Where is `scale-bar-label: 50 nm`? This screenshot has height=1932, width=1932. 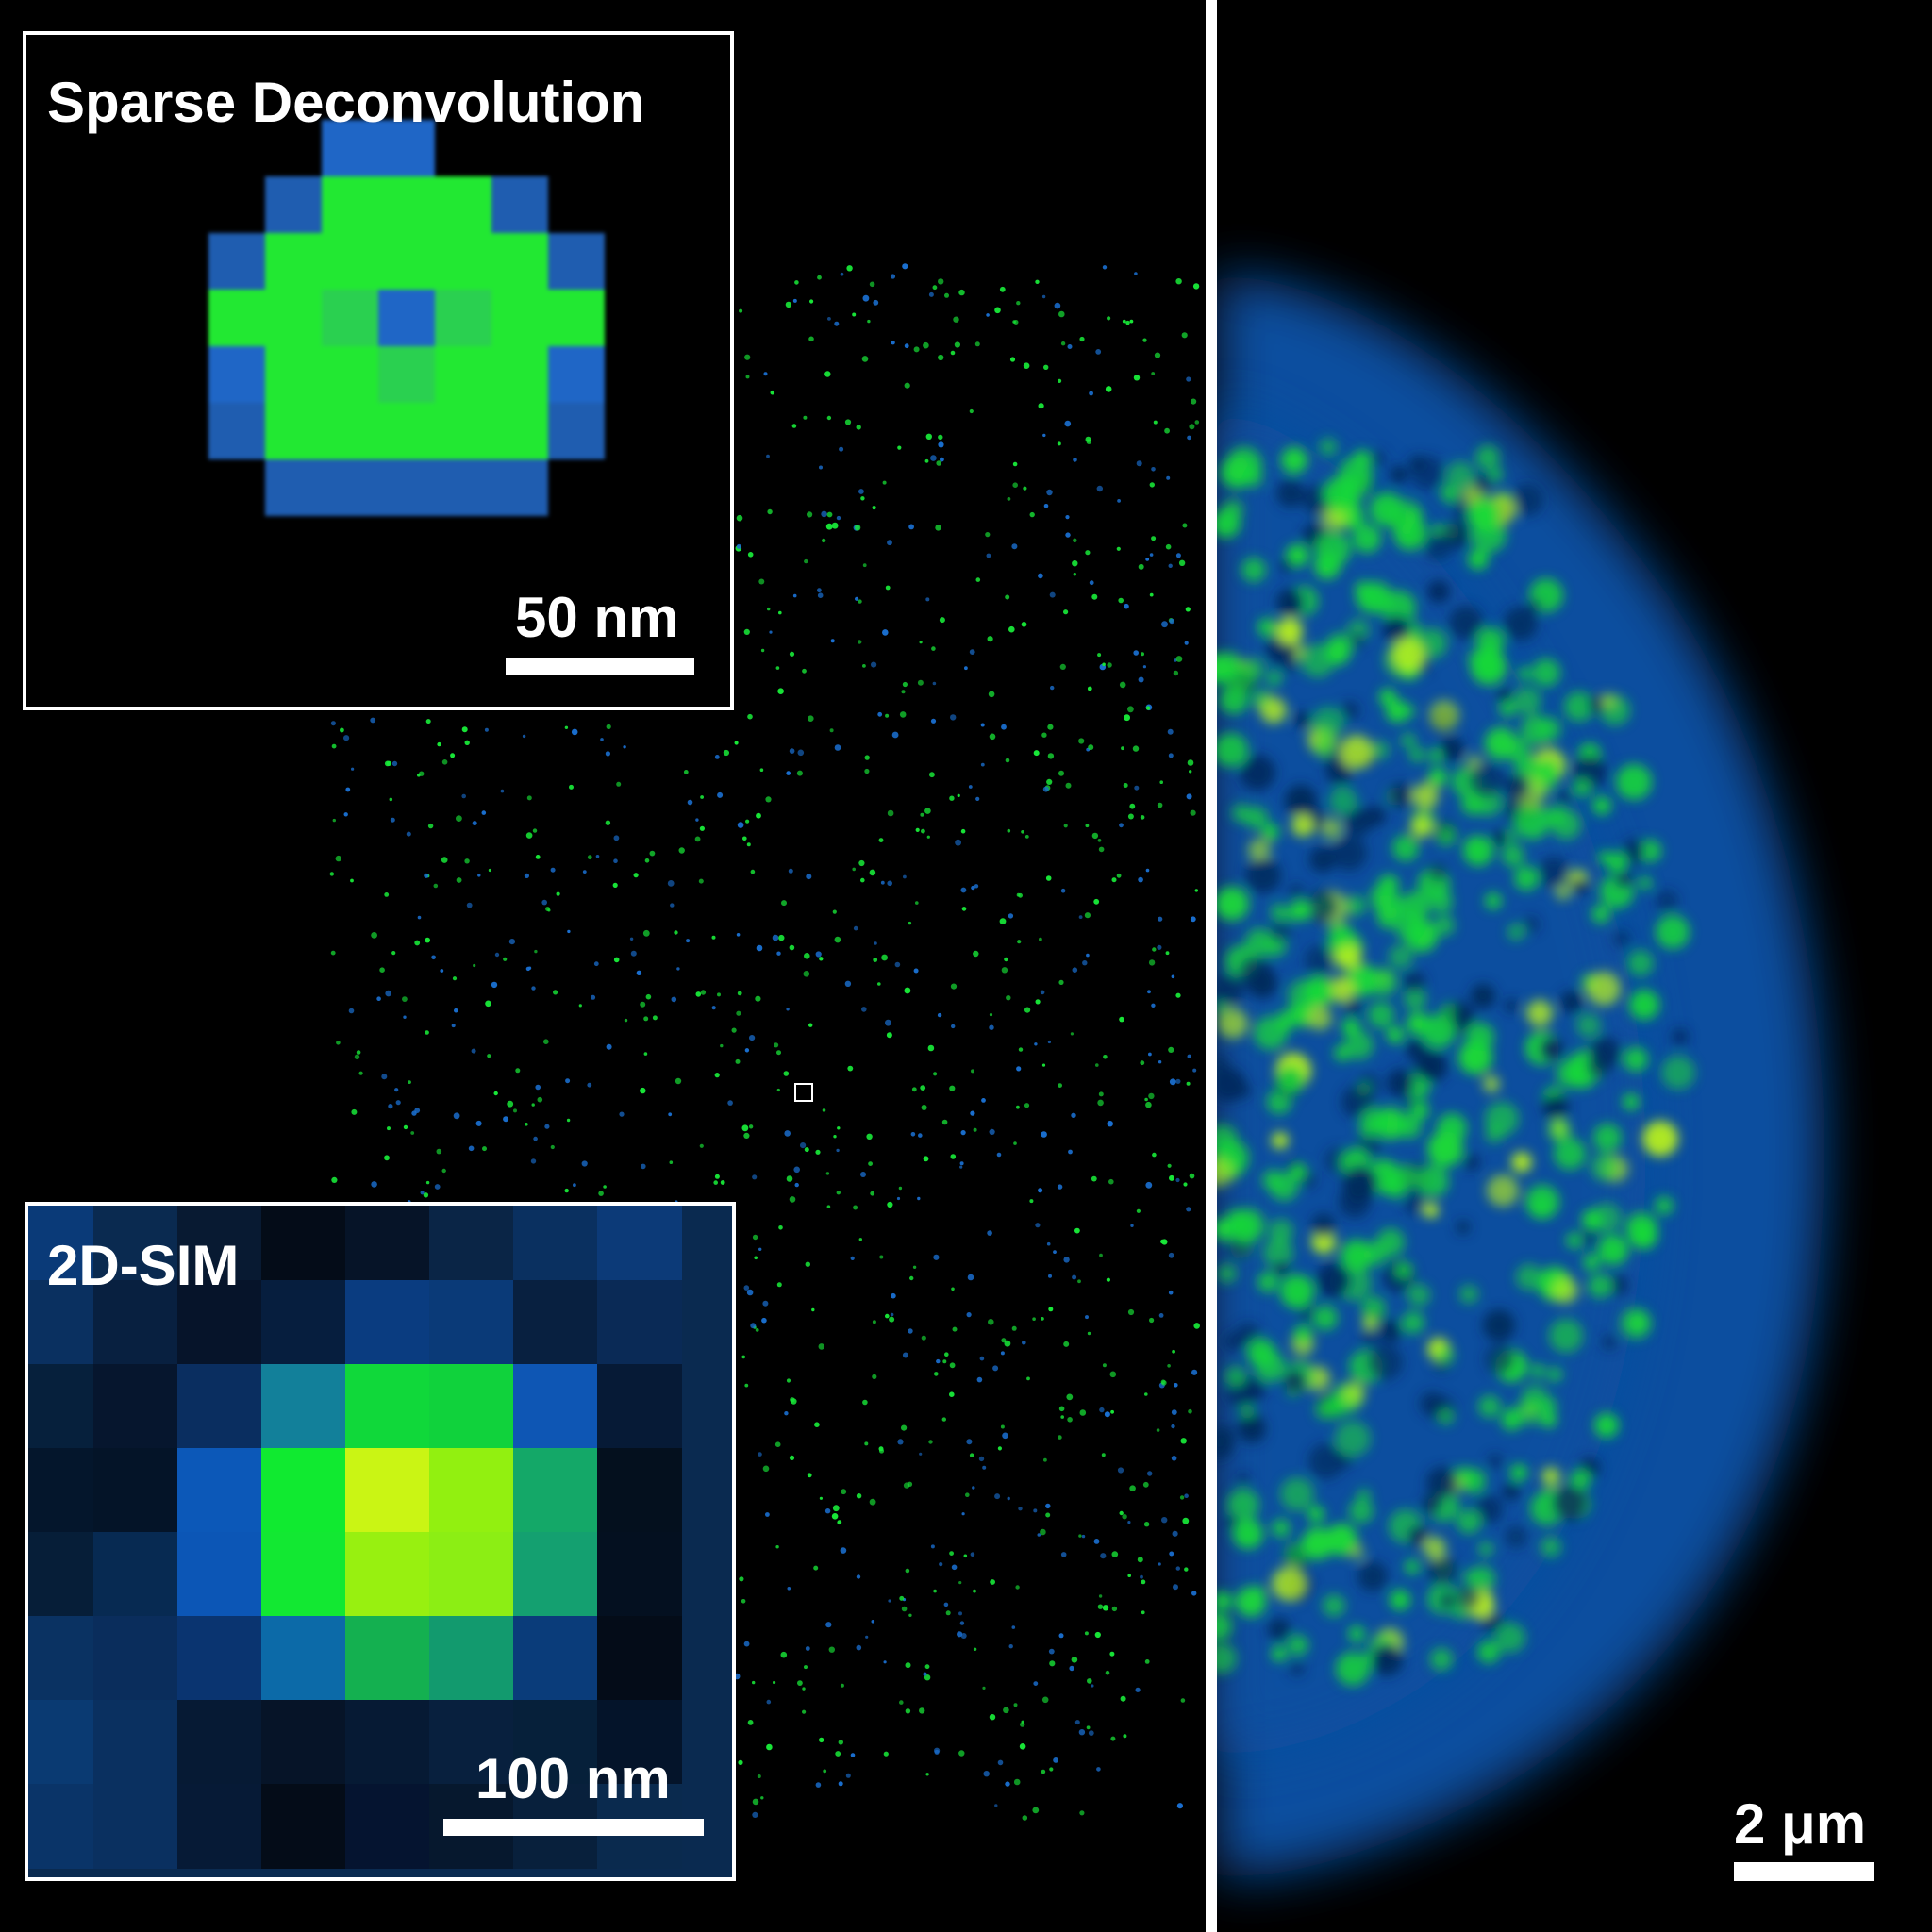
scale-bar-label: 50 nm is located at coordinates (597, 617).